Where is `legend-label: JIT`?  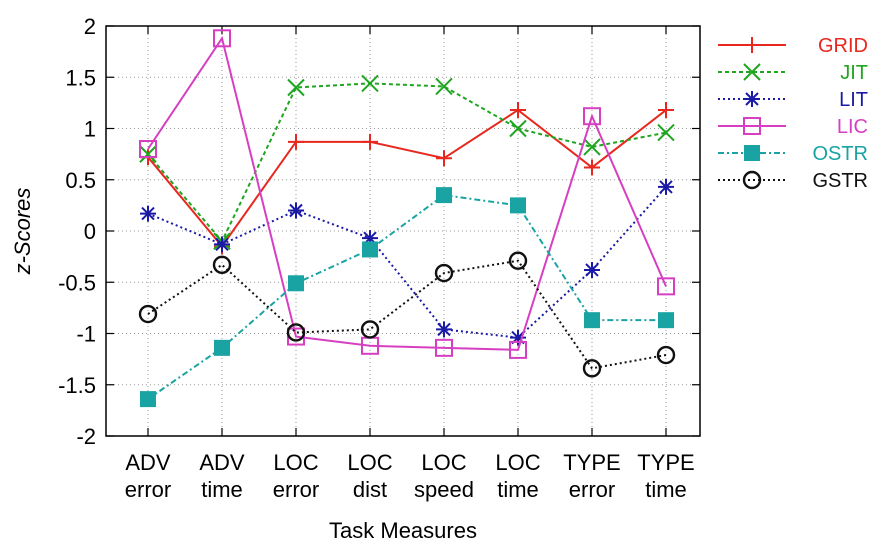 legend-label: JIT is located at coordinates (854, 73).